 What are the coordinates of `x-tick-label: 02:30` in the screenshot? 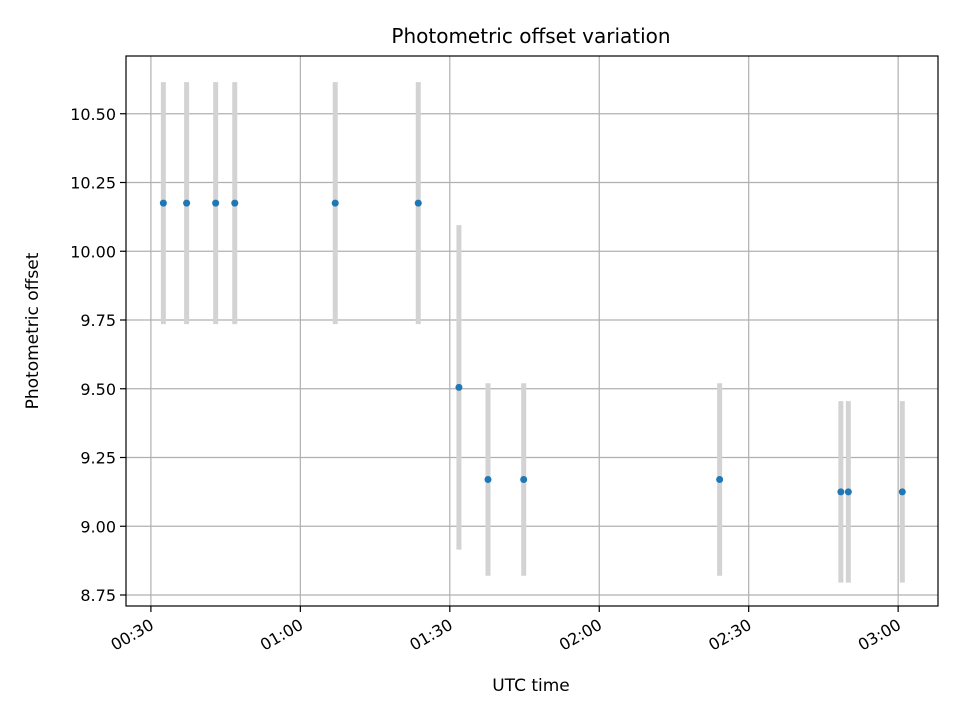 It's located at (729, 635).